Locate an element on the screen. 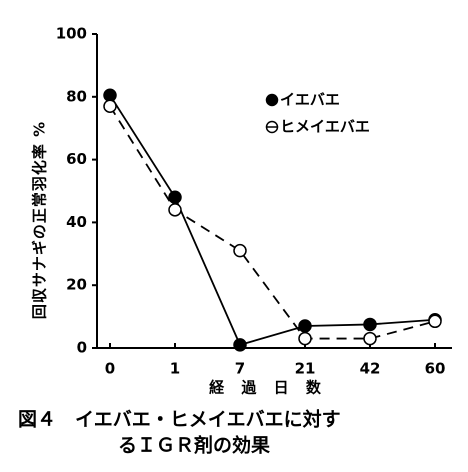 The image size is (468, 472). y-tick-label: 20 is located at coordinates (76, 285).